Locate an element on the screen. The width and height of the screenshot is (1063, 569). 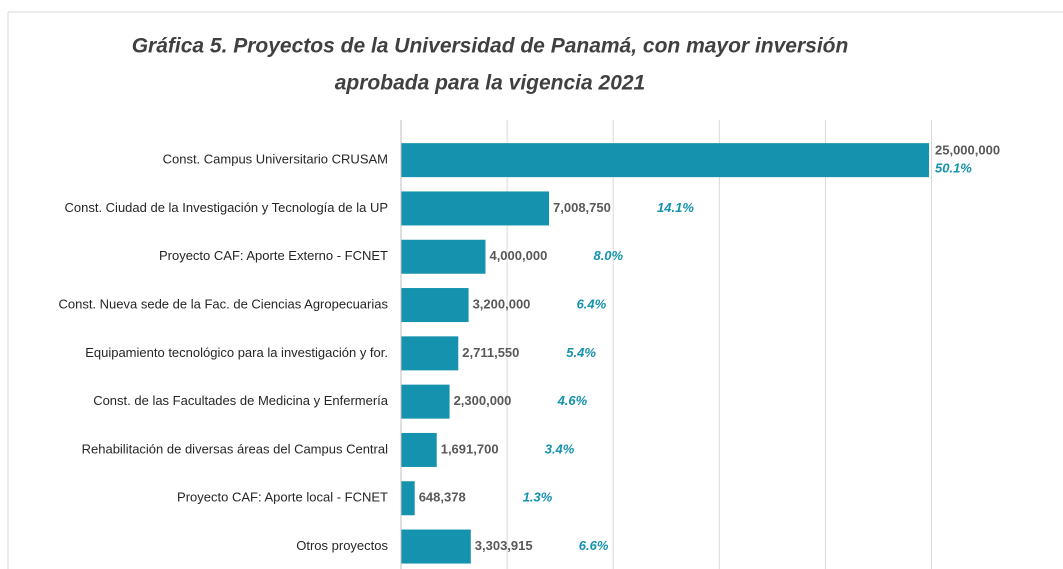
y-tick-label: Proyecto CAF: Aporte local - FCNET is located at coordinates (282, 497).